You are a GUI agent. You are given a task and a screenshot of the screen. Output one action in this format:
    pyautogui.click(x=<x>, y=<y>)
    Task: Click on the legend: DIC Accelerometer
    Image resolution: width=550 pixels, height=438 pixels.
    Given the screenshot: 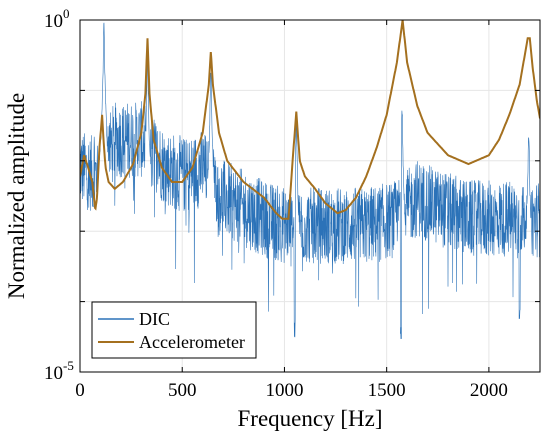 What is the action you would take?
    pyautogui.click(x=174, y=330)
    